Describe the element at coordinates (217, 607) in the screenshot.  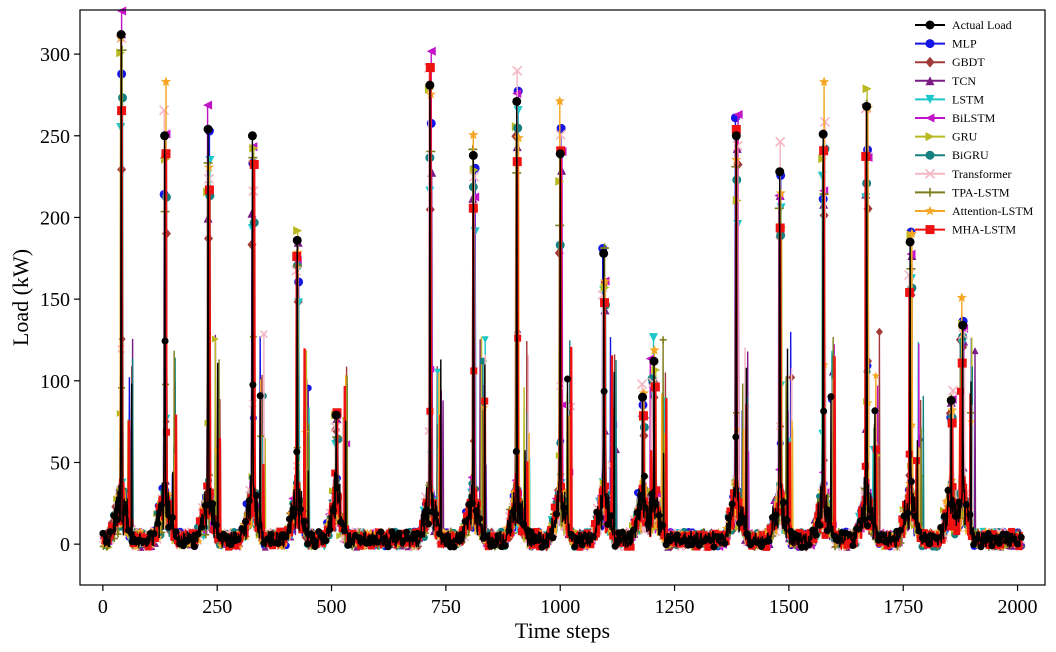
I see `x-tick-label: 250` at that location.